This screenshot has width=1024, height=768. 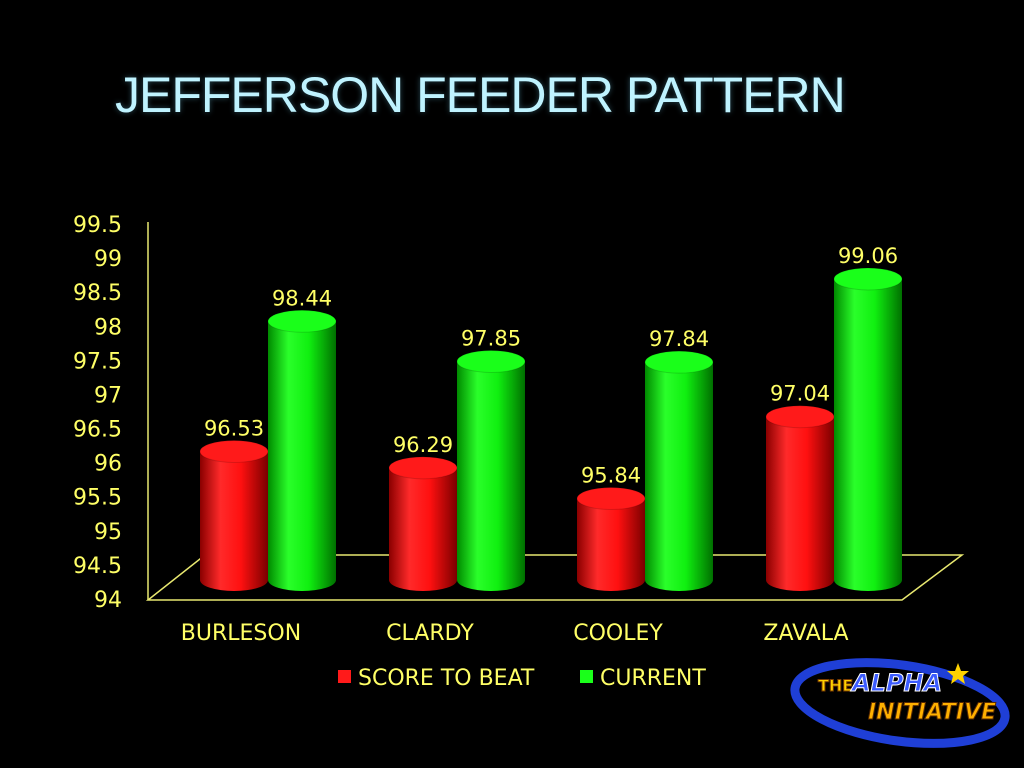 What do you see at coordinates (108, 395) in the screenshot?
I see `y-tick-label: 97` at bounding box center [108, 395].